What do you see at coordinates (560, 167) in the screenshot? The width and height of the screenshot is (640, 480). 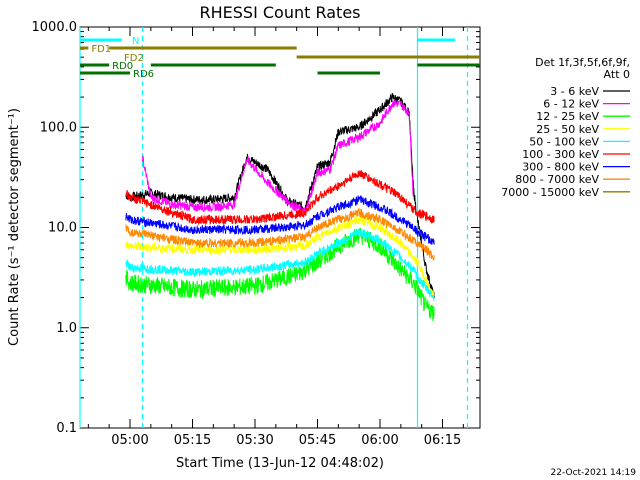 I see `legend-entry-label: 300 - 800 keV` at bounding box center [560, 167].